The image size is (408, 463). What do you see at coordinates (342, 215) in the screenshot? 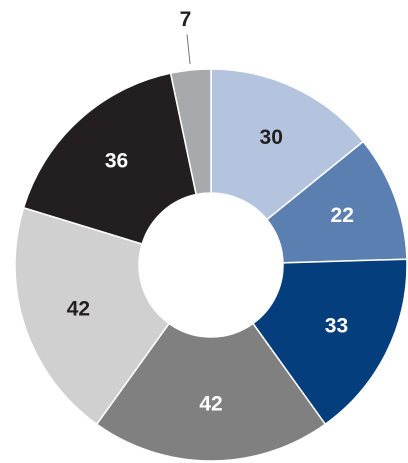
I see `data-label: 22` at bounding box center [342, 215].